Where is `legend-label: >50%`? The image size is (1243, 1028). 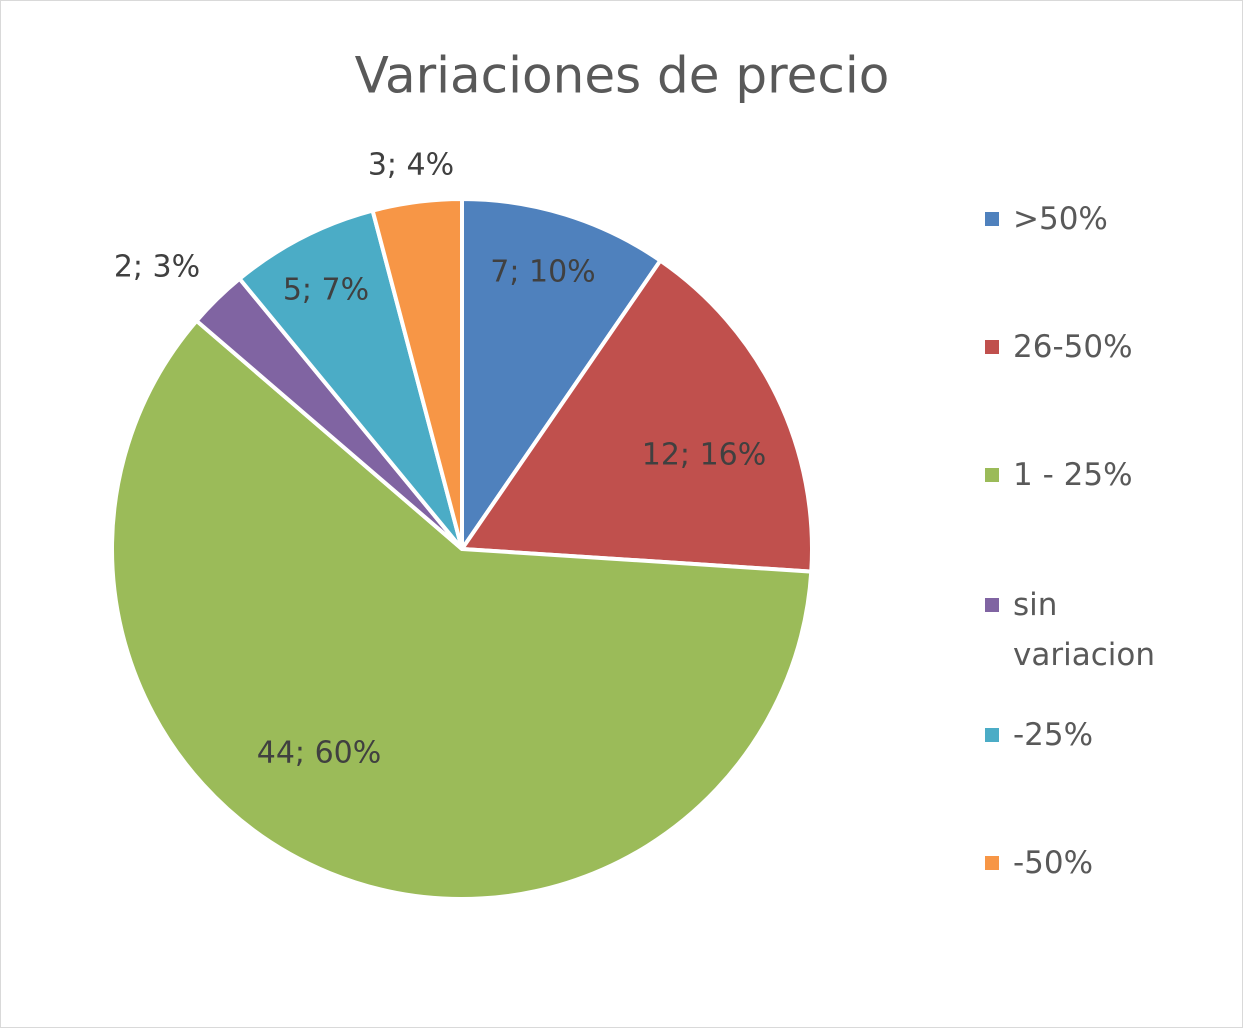 legend-label: >50% is located at coordinates (1060, 219).